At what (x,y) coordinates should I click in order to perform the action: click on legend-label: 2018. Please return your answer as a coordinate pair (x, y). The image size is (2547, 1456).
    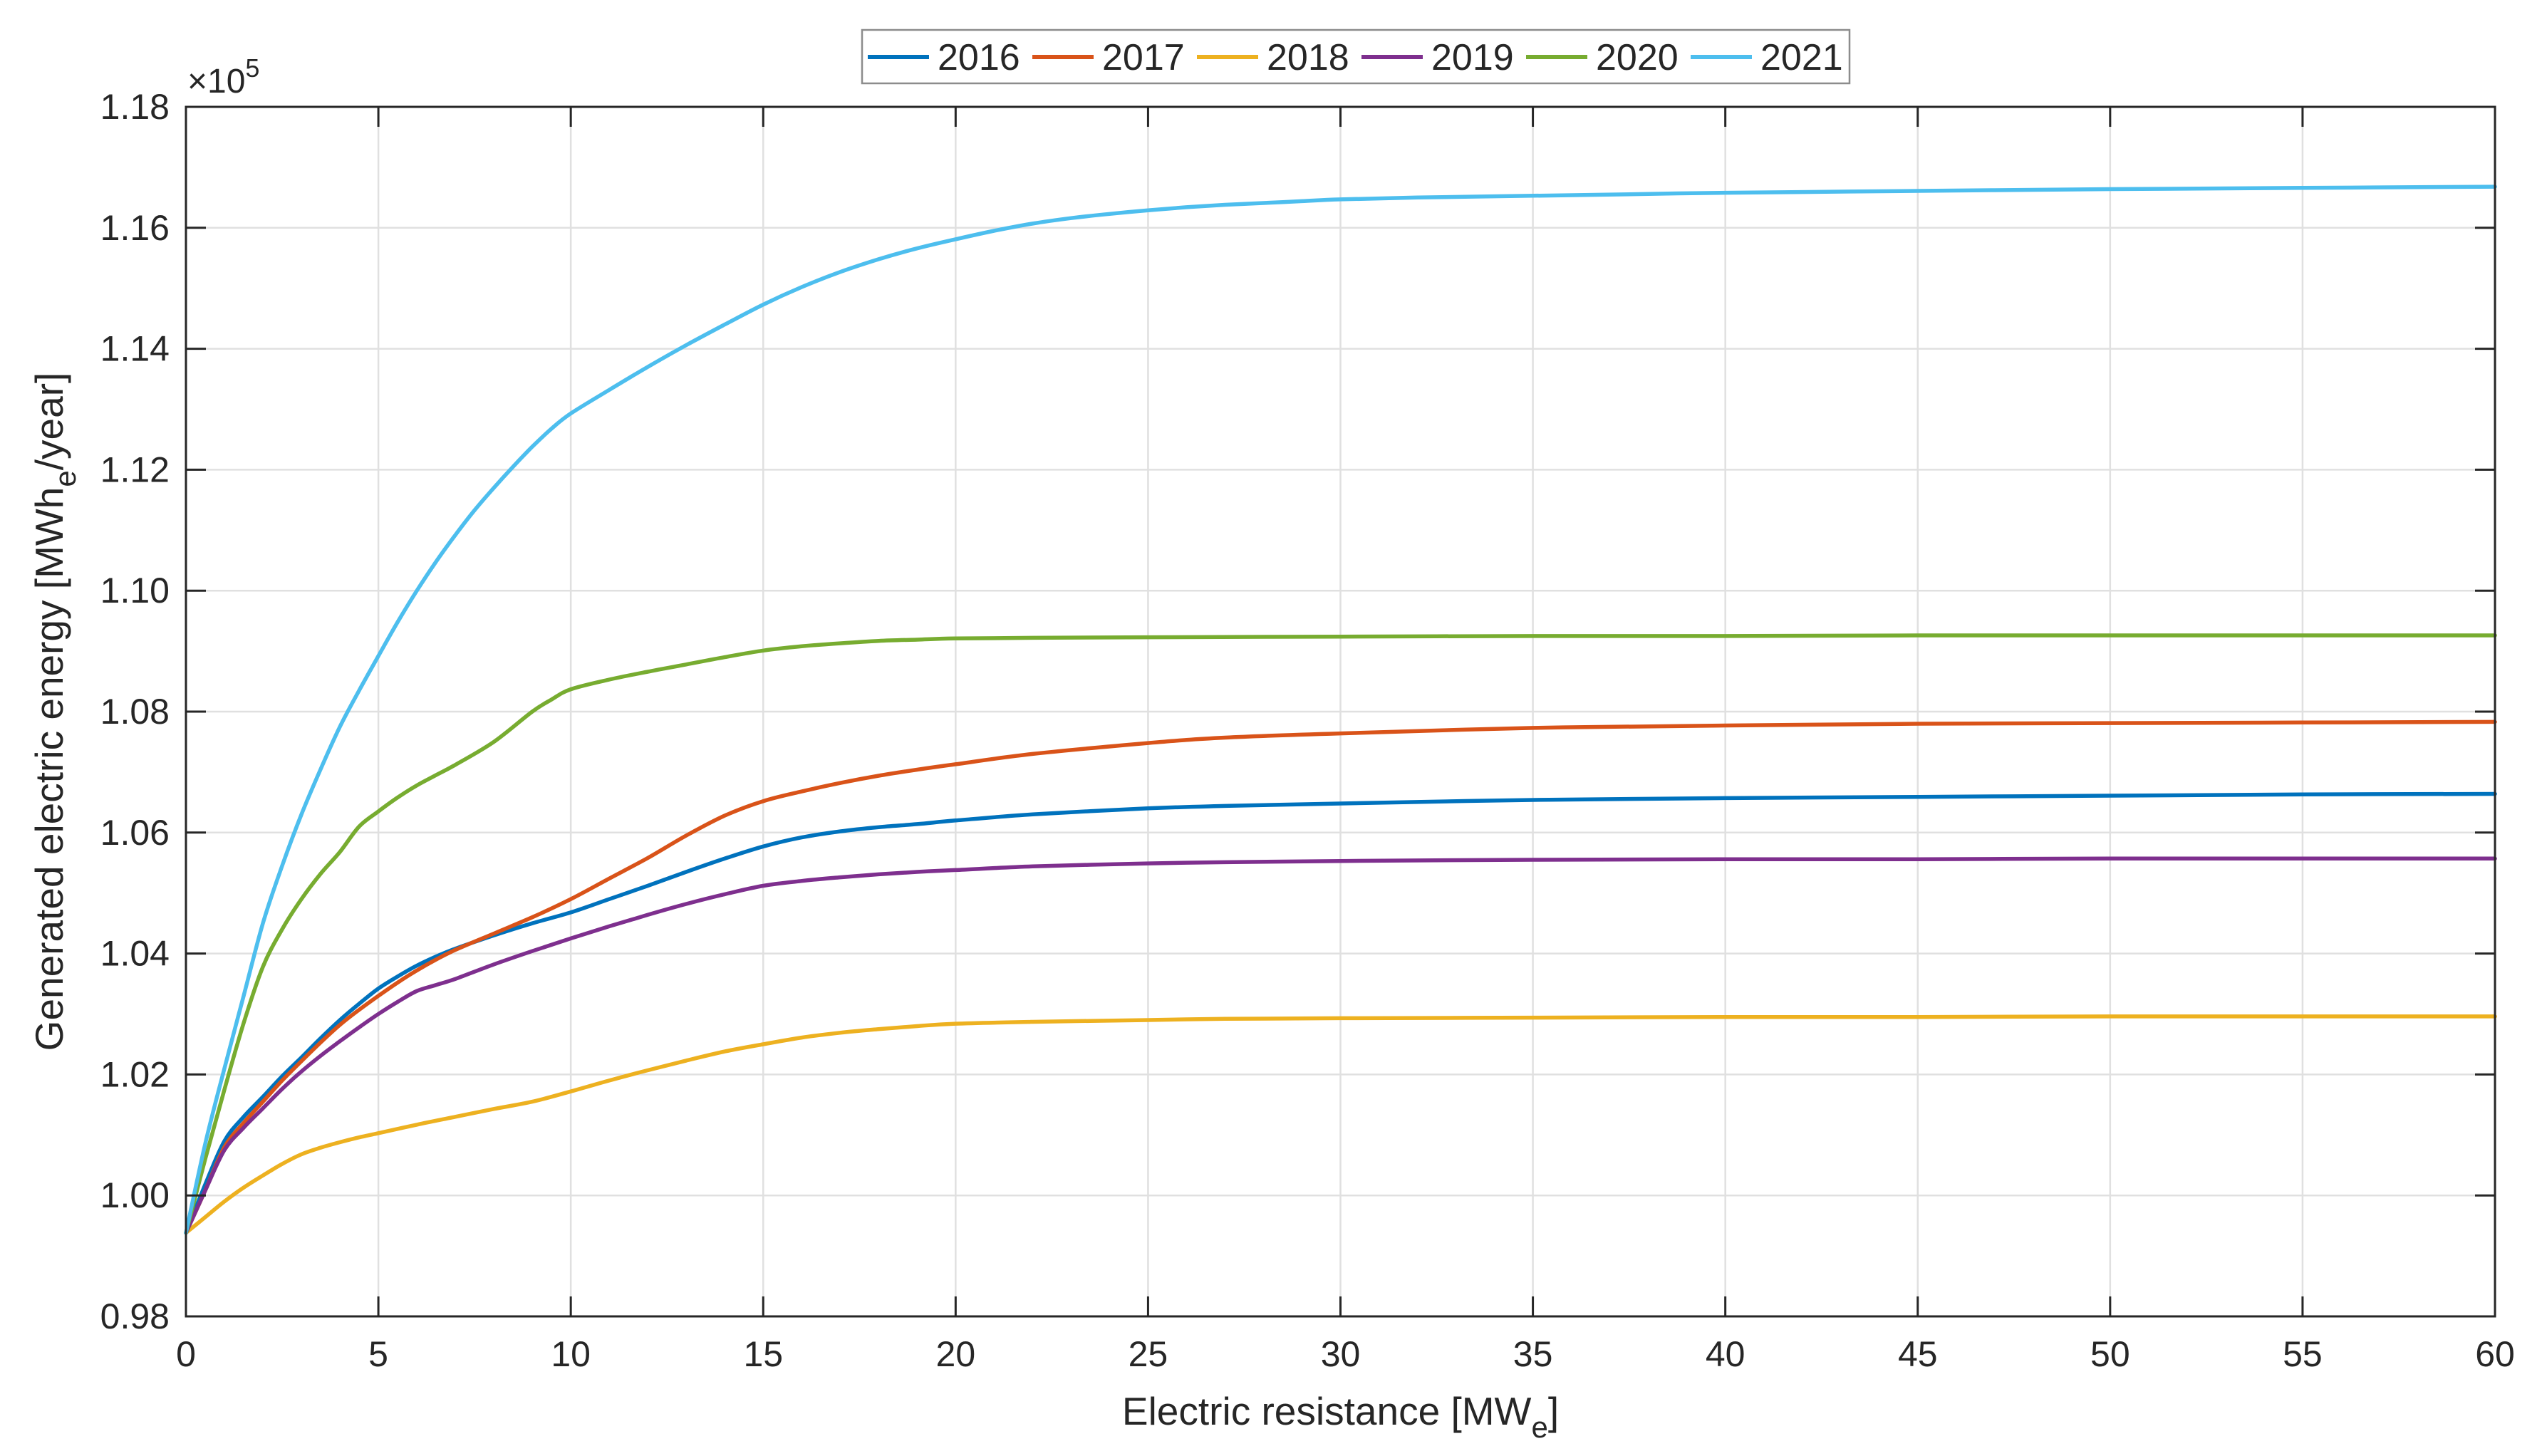
    Looking at the image, I should click on (1308, 57).